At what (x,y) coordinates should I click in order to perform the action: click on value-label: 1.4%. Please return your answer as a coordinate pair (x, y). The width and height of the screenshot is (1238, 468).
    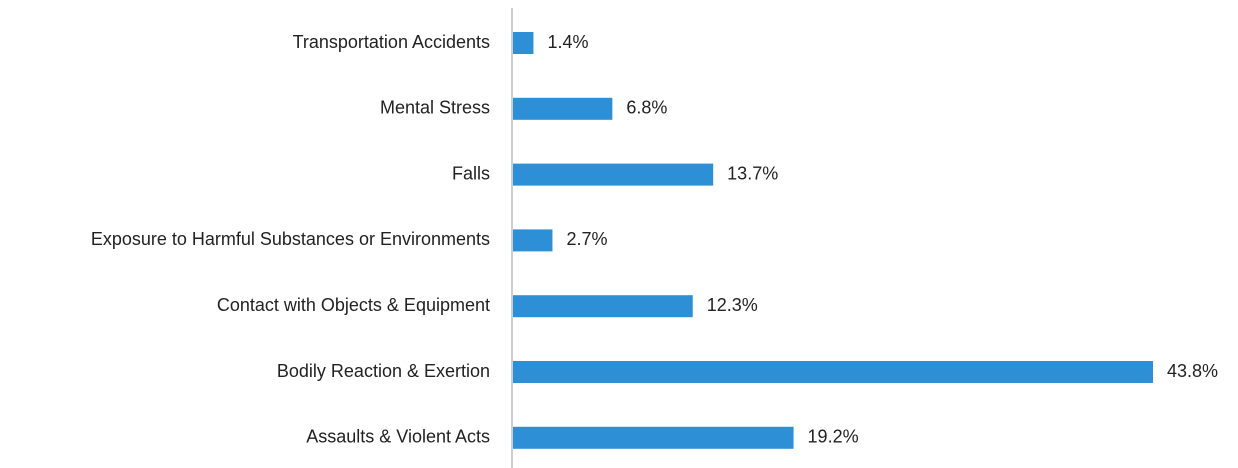
    Looking at the image, I should click on (567, 42).